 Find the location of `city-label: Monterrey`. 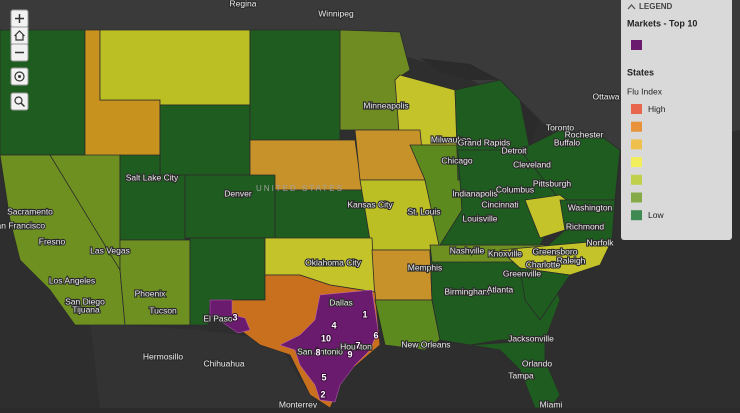

city-label: Monterrey is located at coordinates (298, 403).